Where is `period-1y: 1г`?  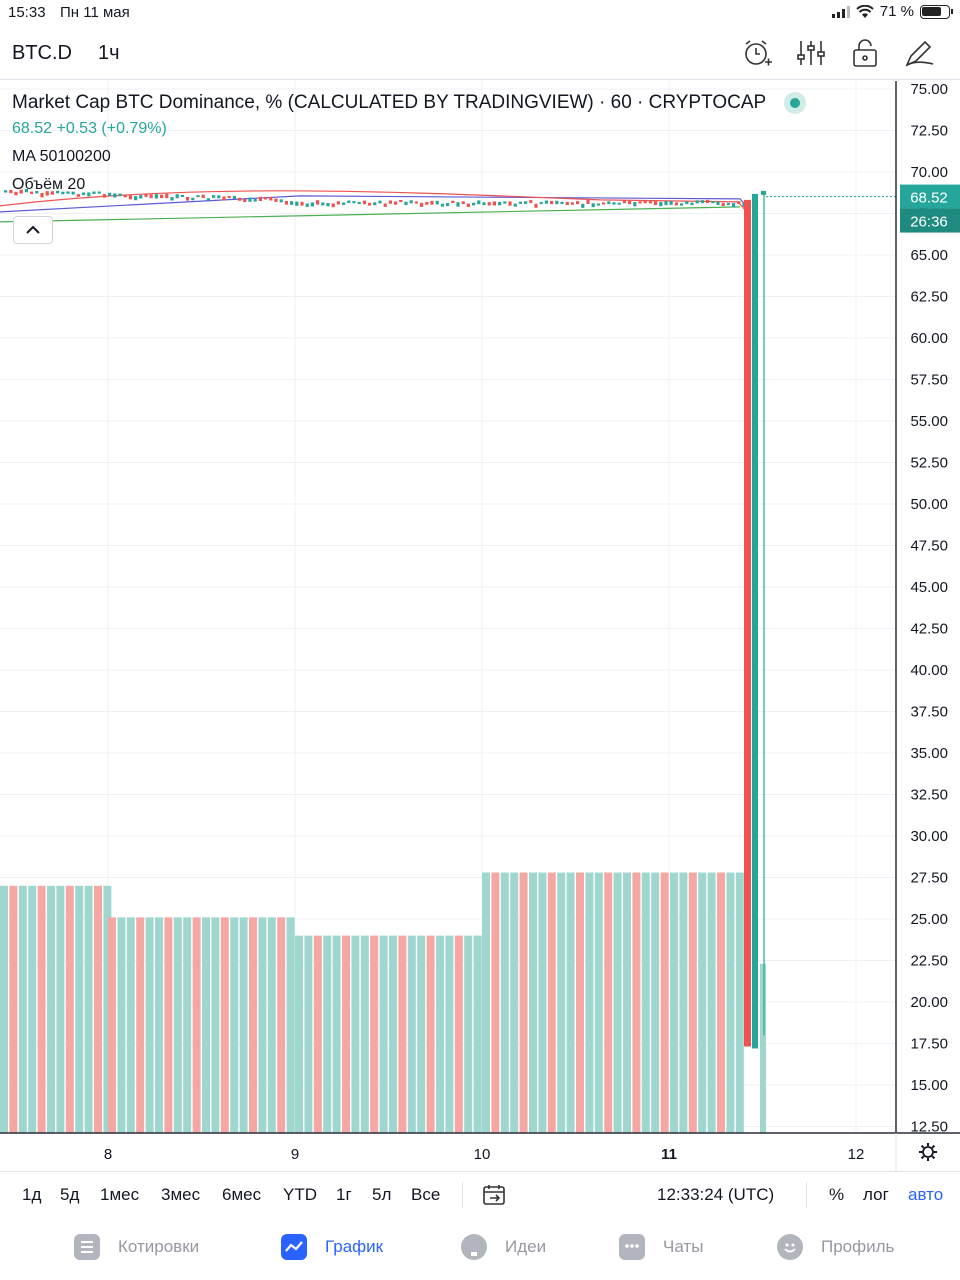 period-1y: 1г is located at coordinates (344, 1194).